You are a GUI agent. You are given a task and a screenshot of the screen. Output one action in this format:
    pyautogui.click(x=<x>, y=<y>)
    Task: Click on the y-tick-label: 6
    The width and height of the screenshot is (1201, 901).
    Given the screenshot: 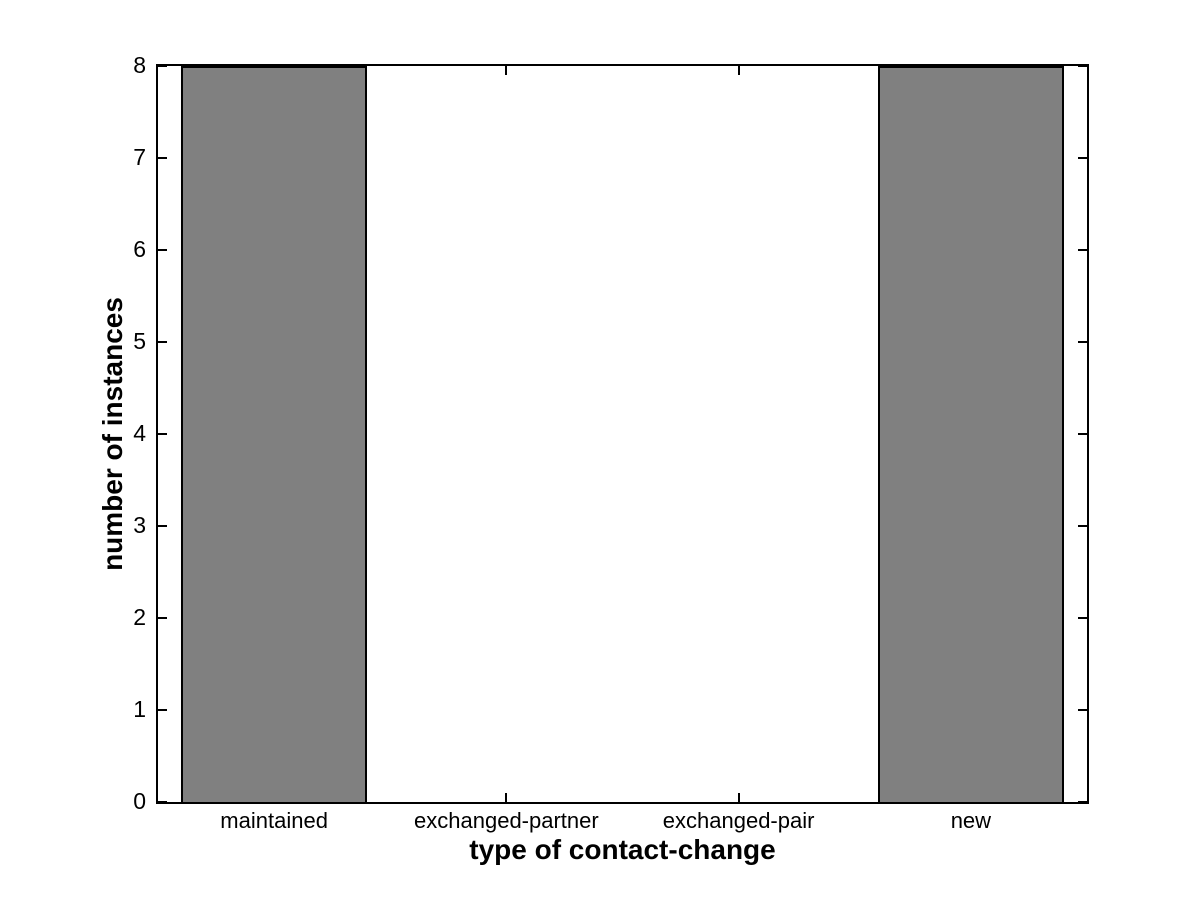 What is the action you would take?
    pyautogui.click(x=139, y=249)
    